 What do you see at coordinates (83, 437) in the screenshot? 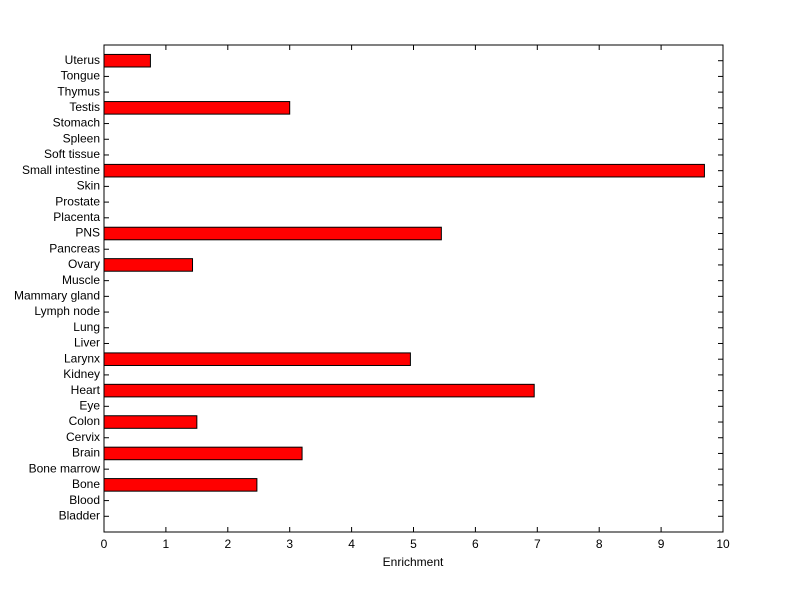
I see `y-tick-label: Cervix` at bounding box center [83, 437].